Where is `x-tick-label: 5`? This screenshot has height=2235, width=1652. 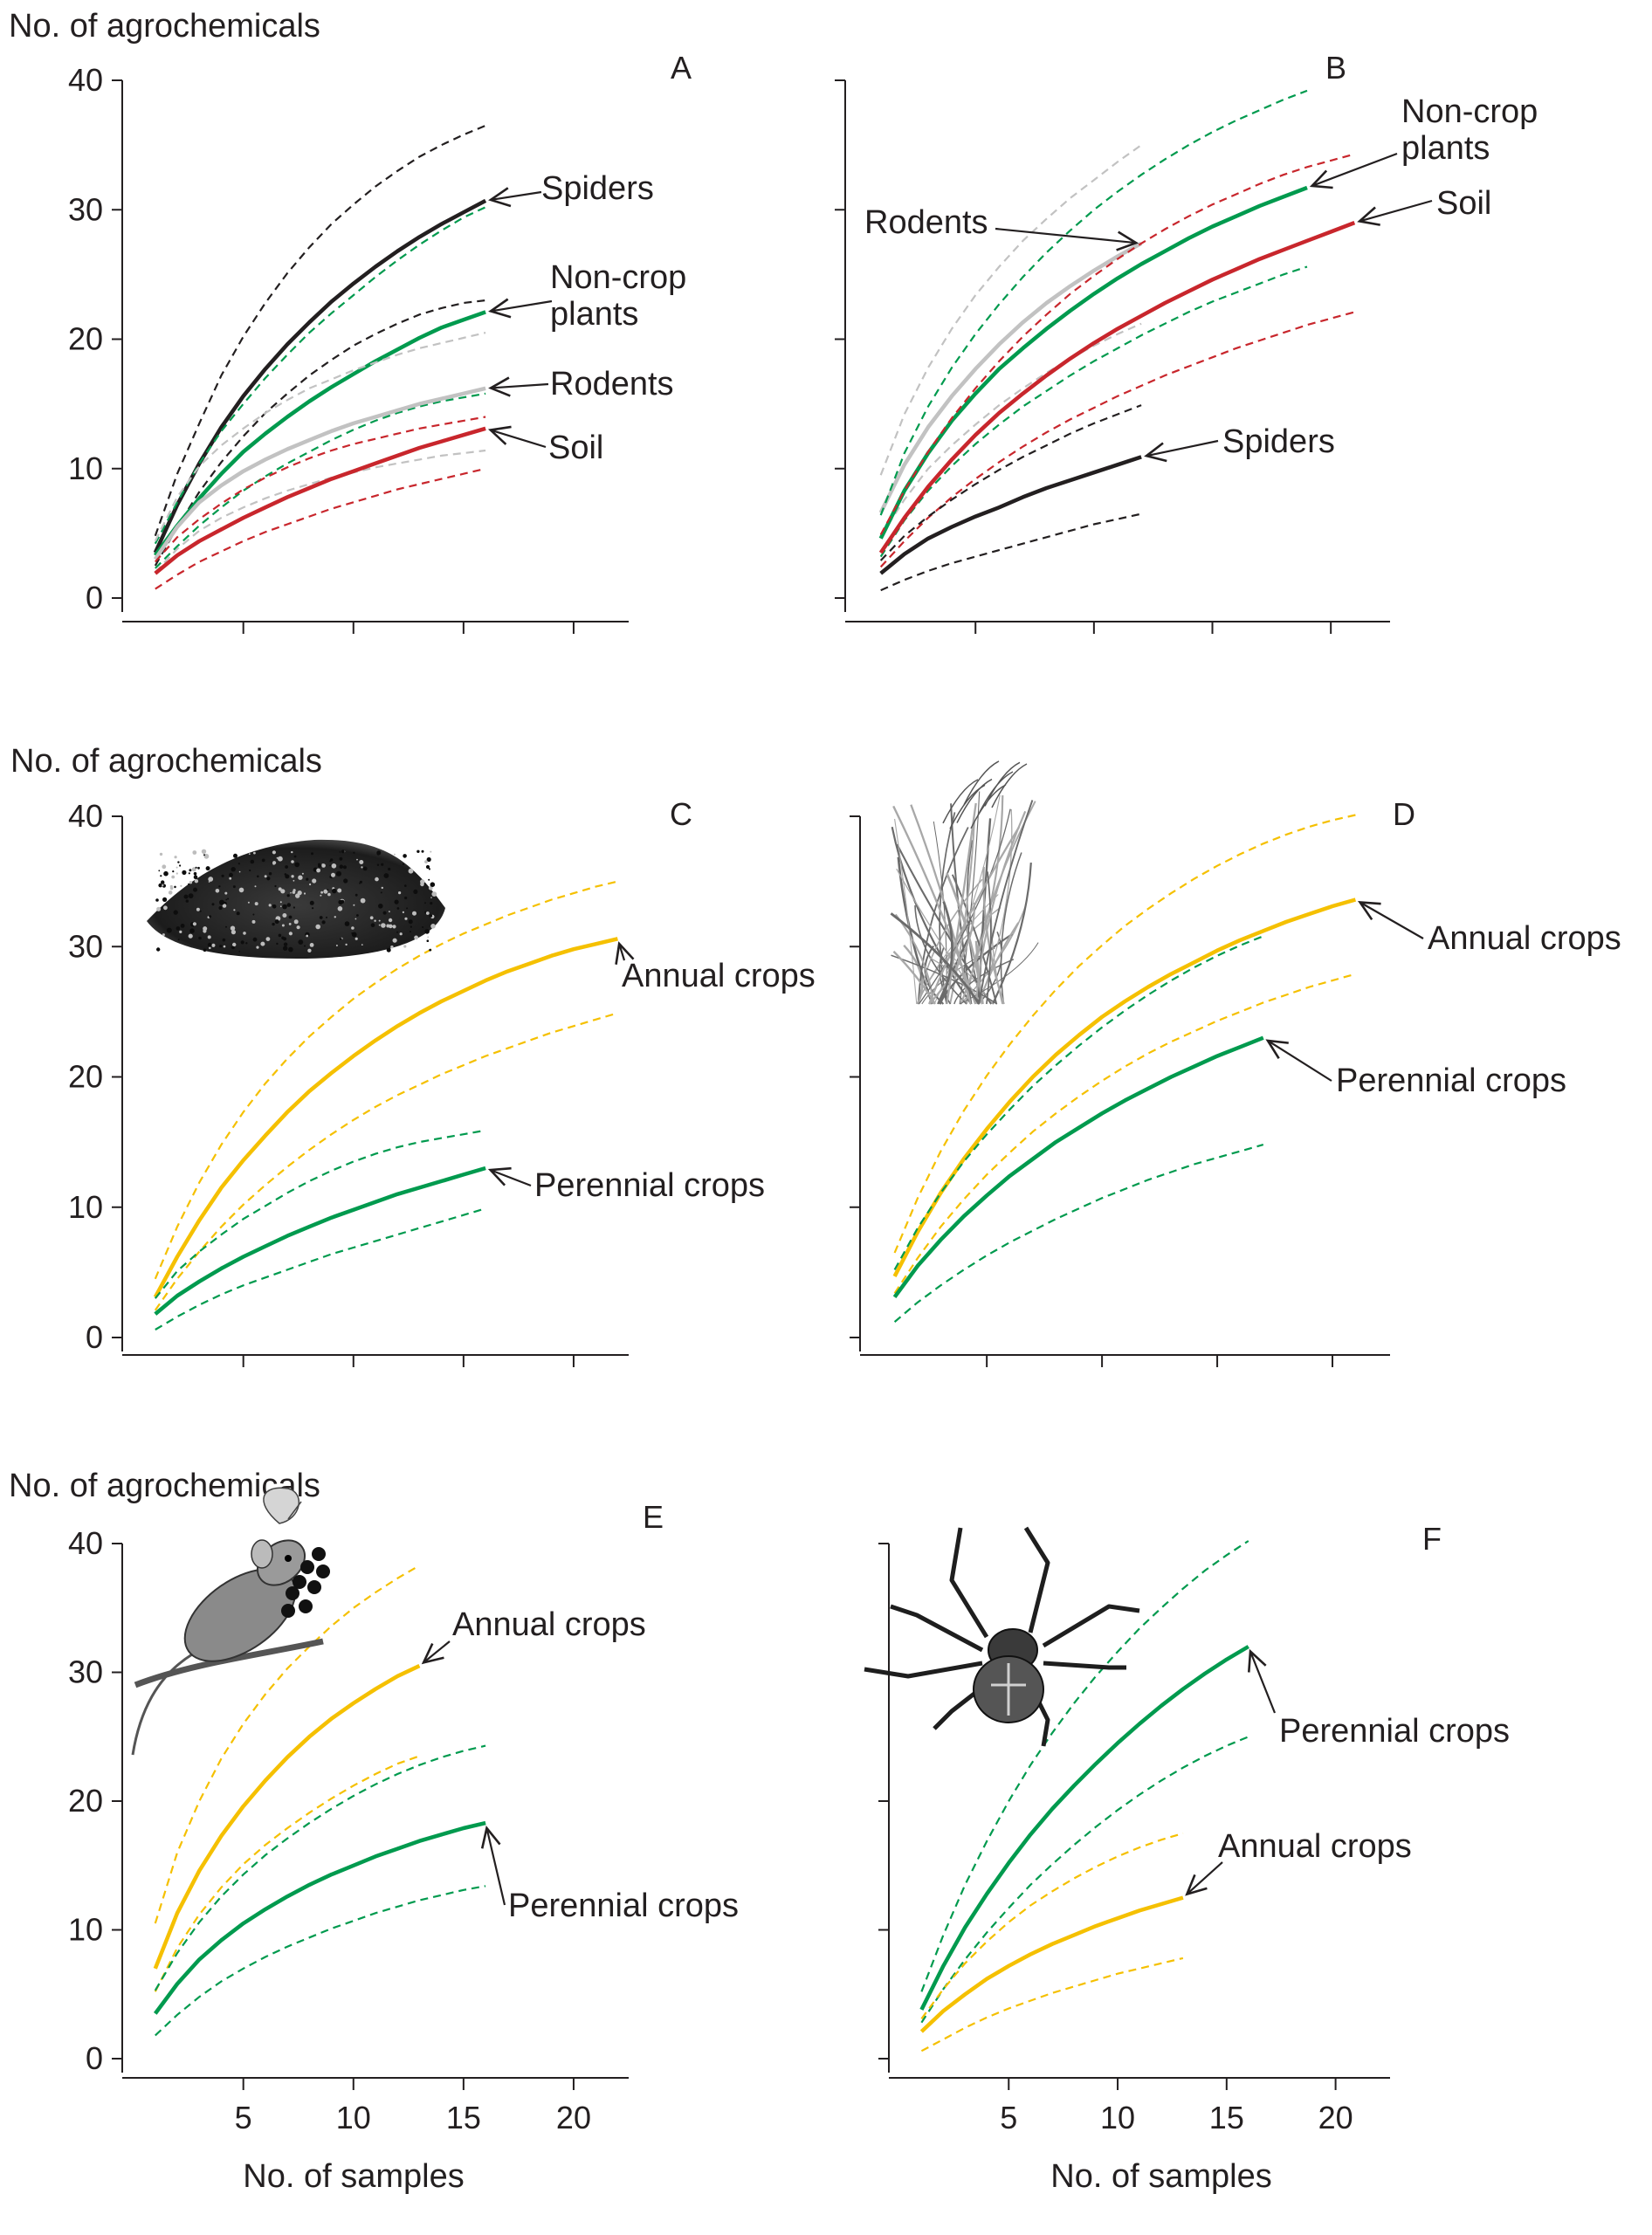
x-tick-label: 5 is located at coordinates (1008, 2117).